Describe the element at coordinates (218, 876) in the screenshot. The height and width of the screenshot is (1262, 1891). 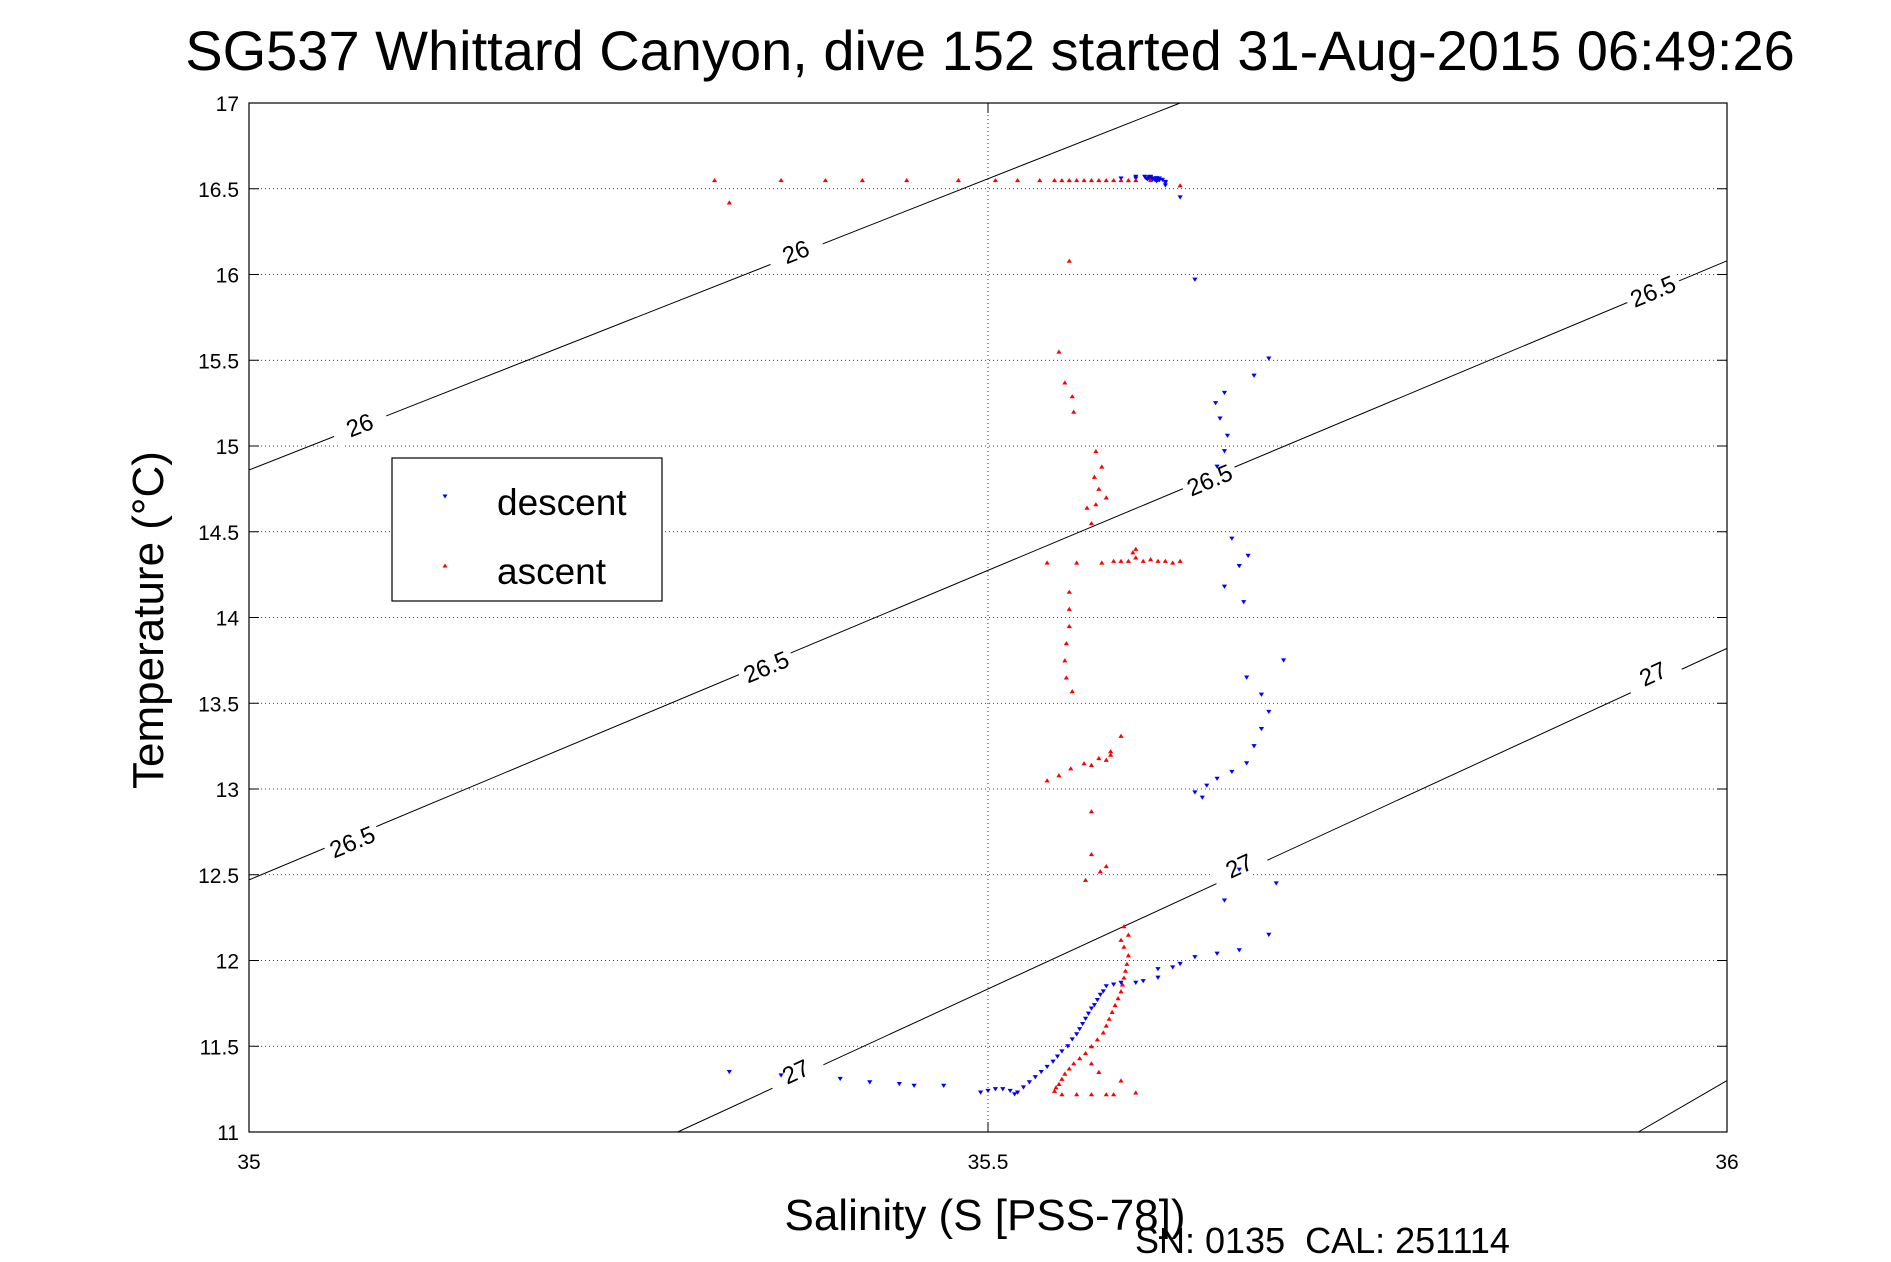
I see `y-tick-label: 12.5` at that location.